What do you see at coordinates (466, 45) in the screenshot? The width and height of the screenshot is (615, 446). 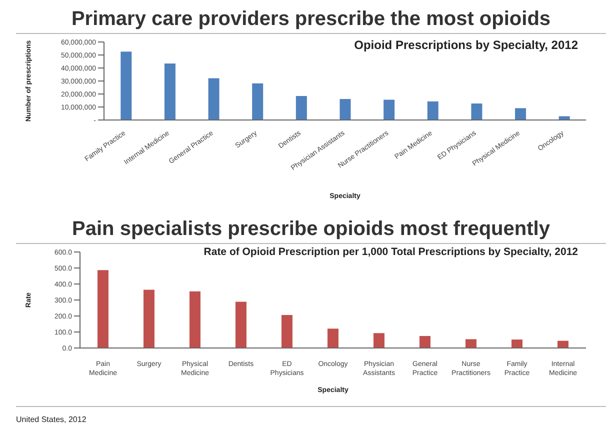 I see `chart-subtitle: Opioid Prescriptions by Specialty, 2012` at bounding box center [466, 45].